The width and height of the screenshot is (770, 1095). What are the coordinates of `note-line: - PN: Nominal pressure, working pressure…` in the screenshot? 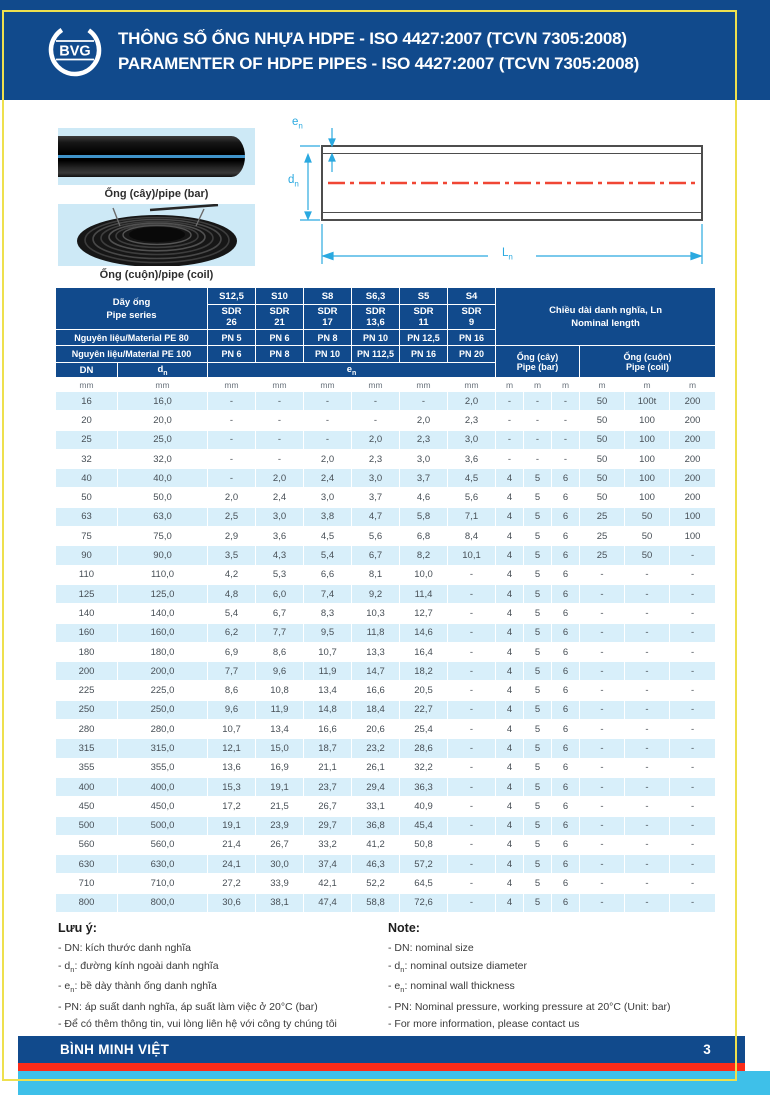 It's located at (529, 1006).